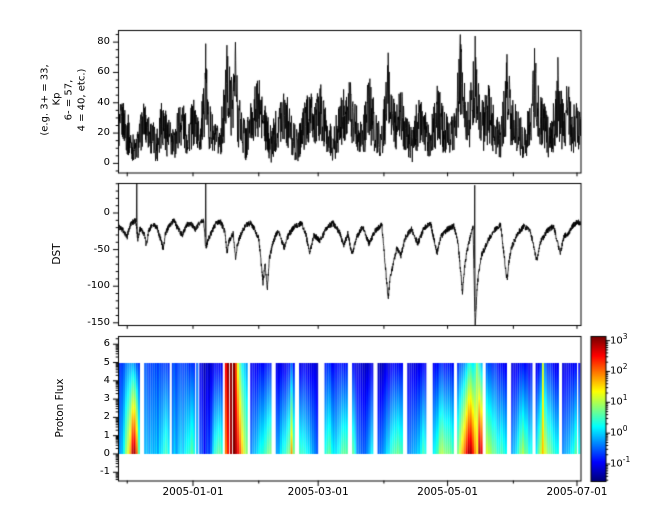 This screenshot has width=665, height=523. Describe the element at coordinates (103, 72) in the screenshot. I see `kp-index-ytick-label: 60` at that location.